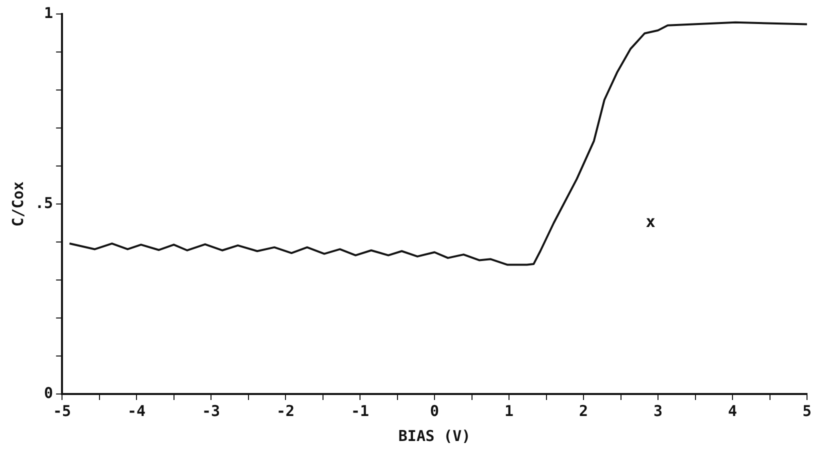 The image size is (819, 452). Describe the element at coordinates (807, 411) in the screenshot. I see `x-tick-label: 5` at that location.